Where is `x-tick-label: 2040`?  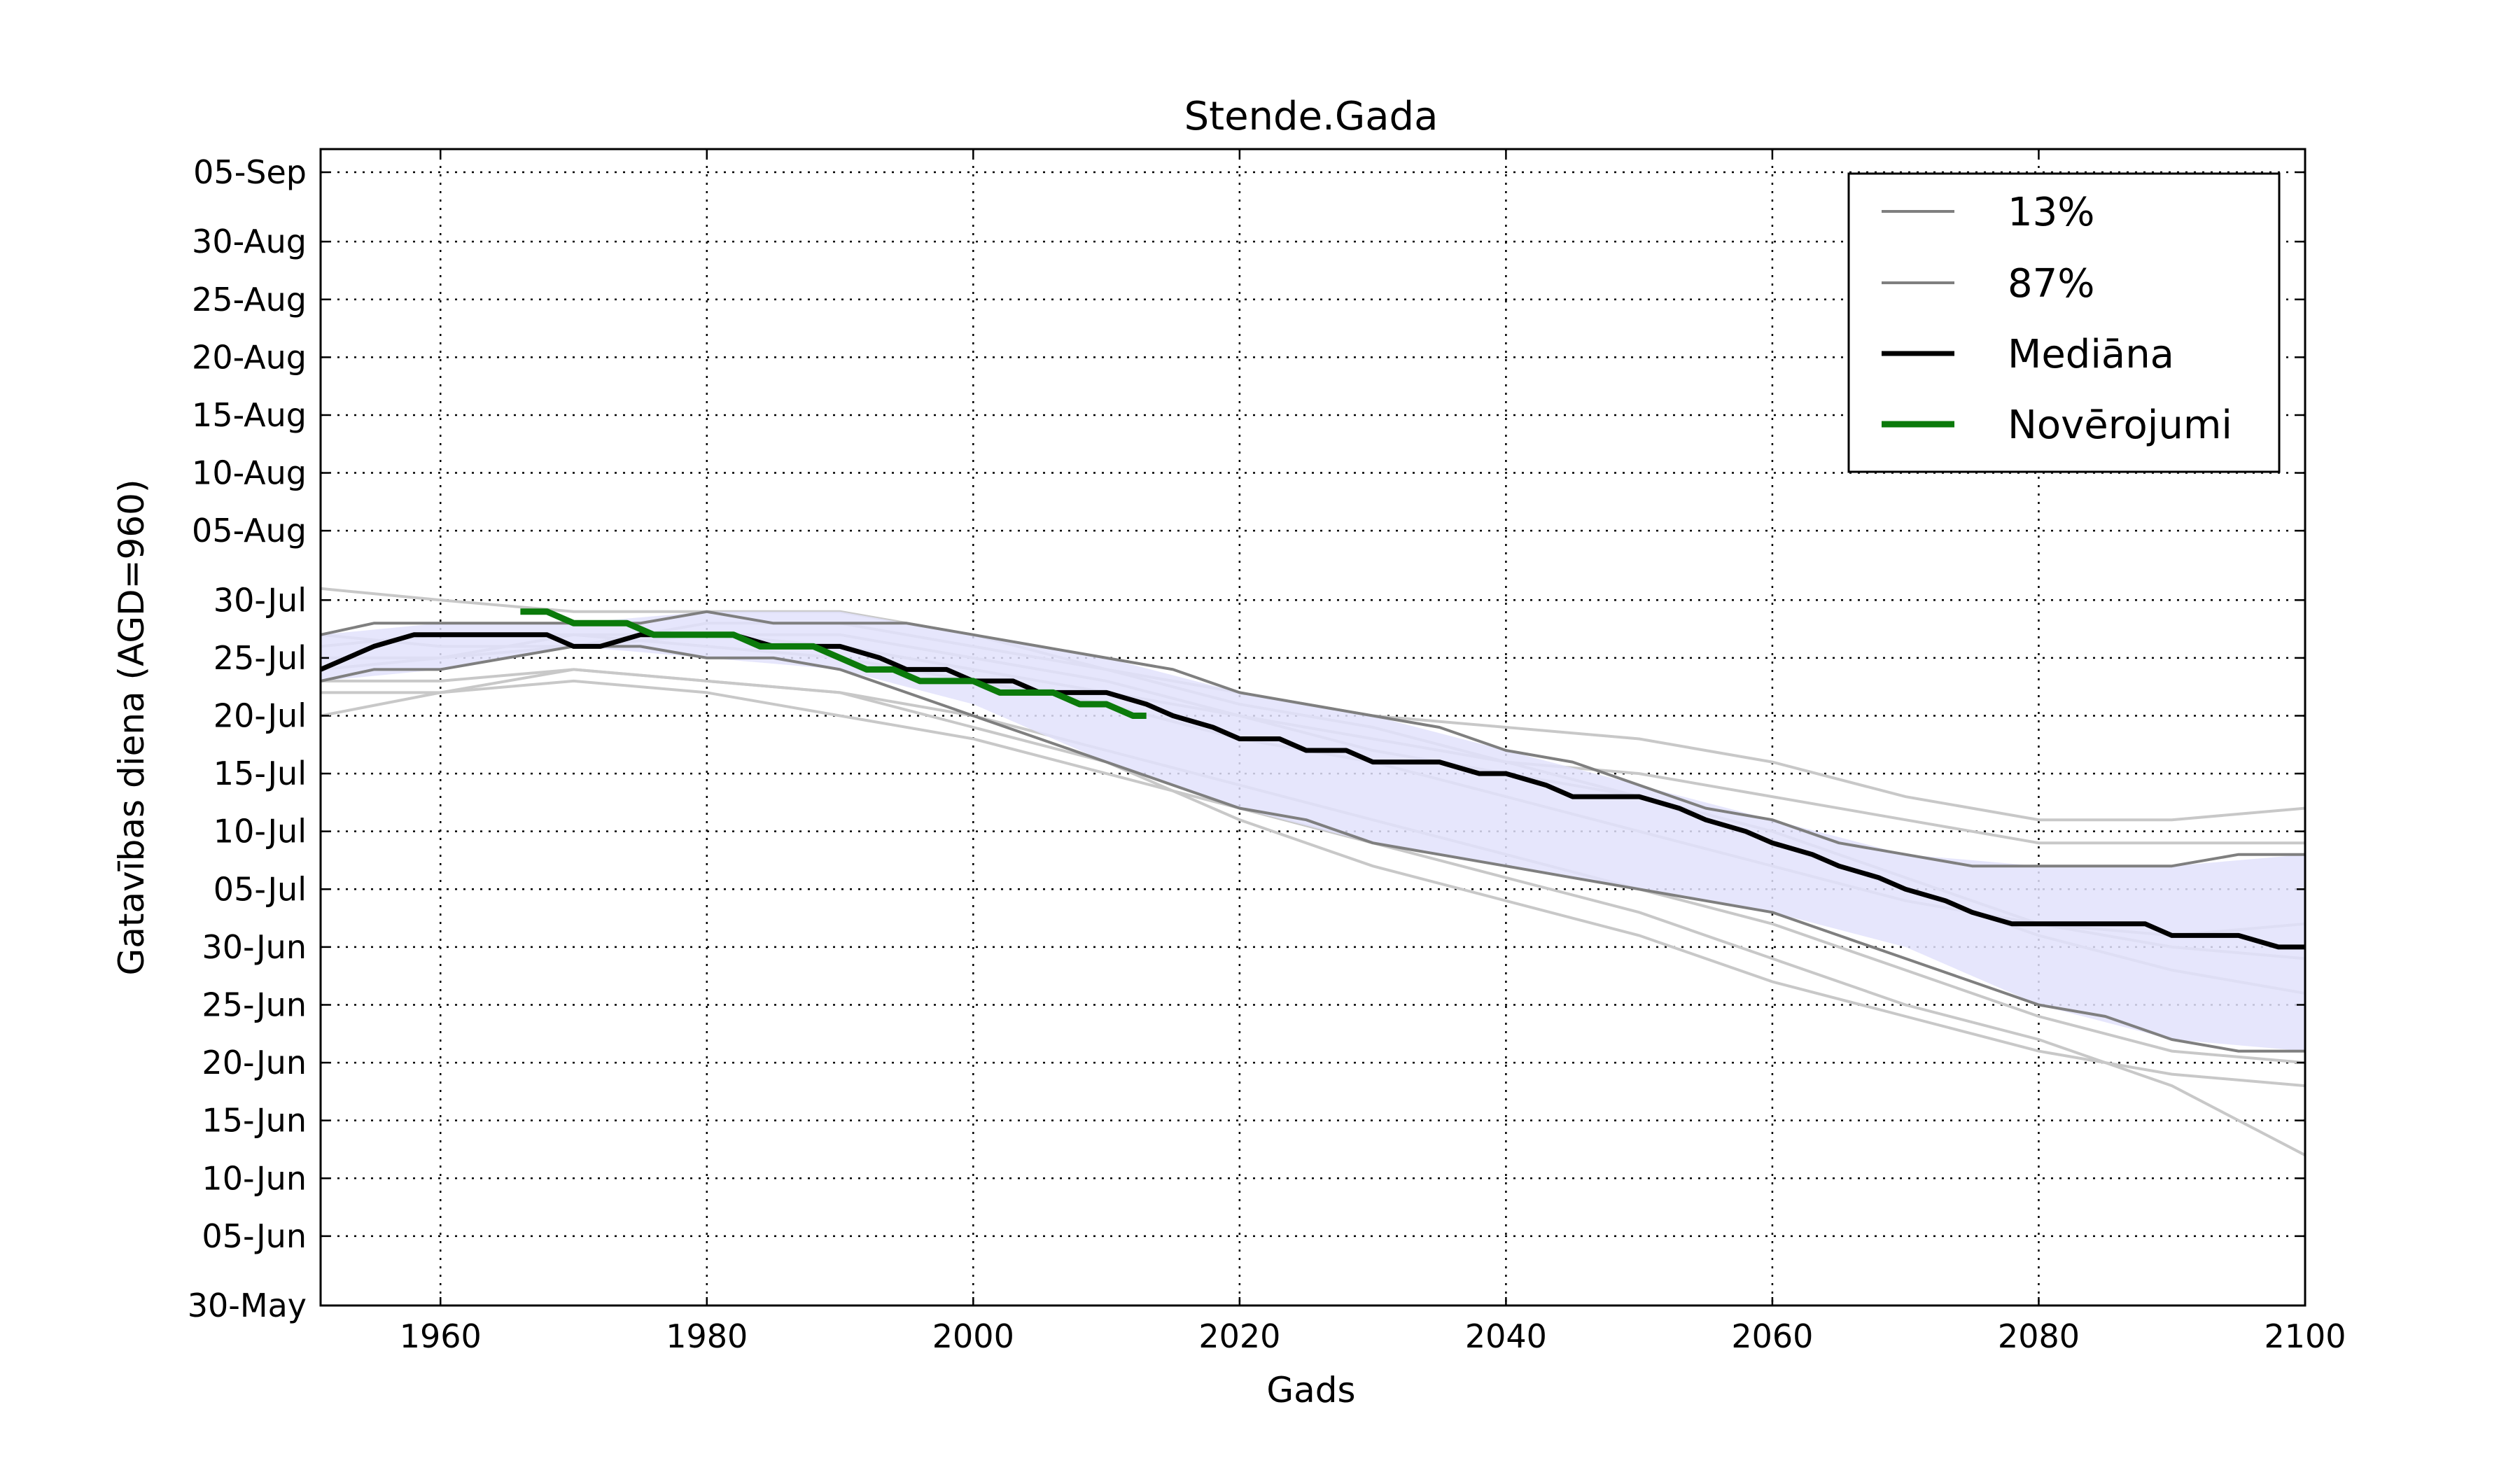
x-tick-label: 2040 is located at coordinates (1506, 1336).